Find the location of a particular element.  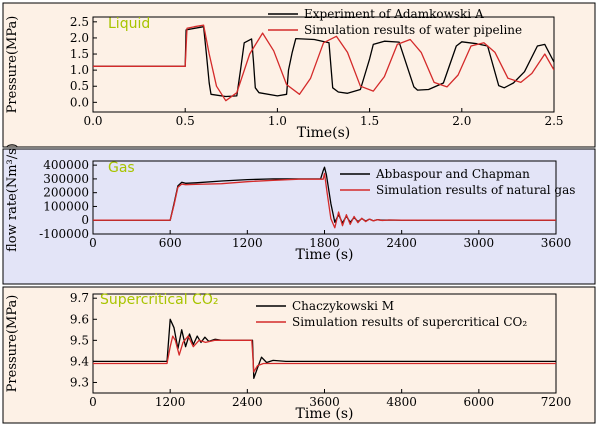

panel-label: Supercritical CO₂ is located at coordinates (159, 300).